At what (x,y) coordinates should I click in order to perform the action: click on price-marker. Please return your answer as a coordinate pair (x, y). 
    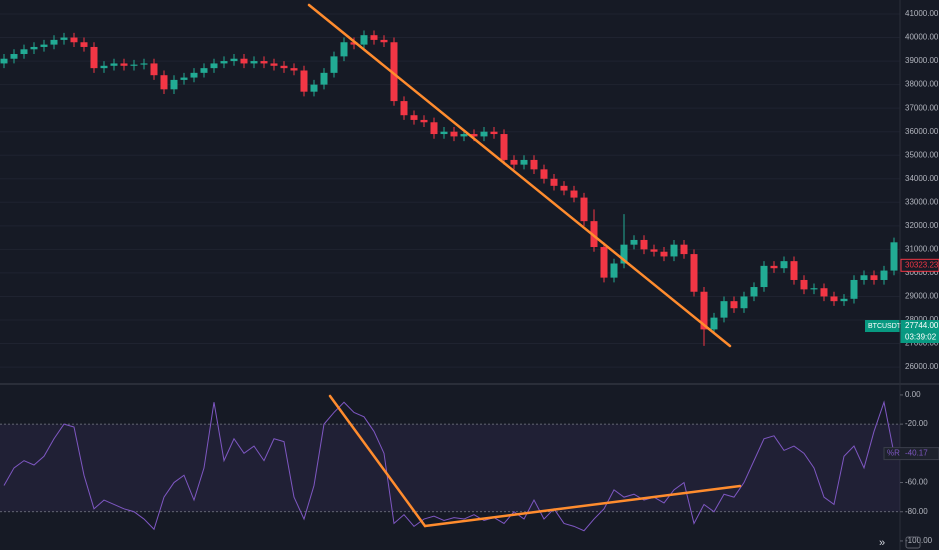
    Looking at the image, I should click on (902, 326).